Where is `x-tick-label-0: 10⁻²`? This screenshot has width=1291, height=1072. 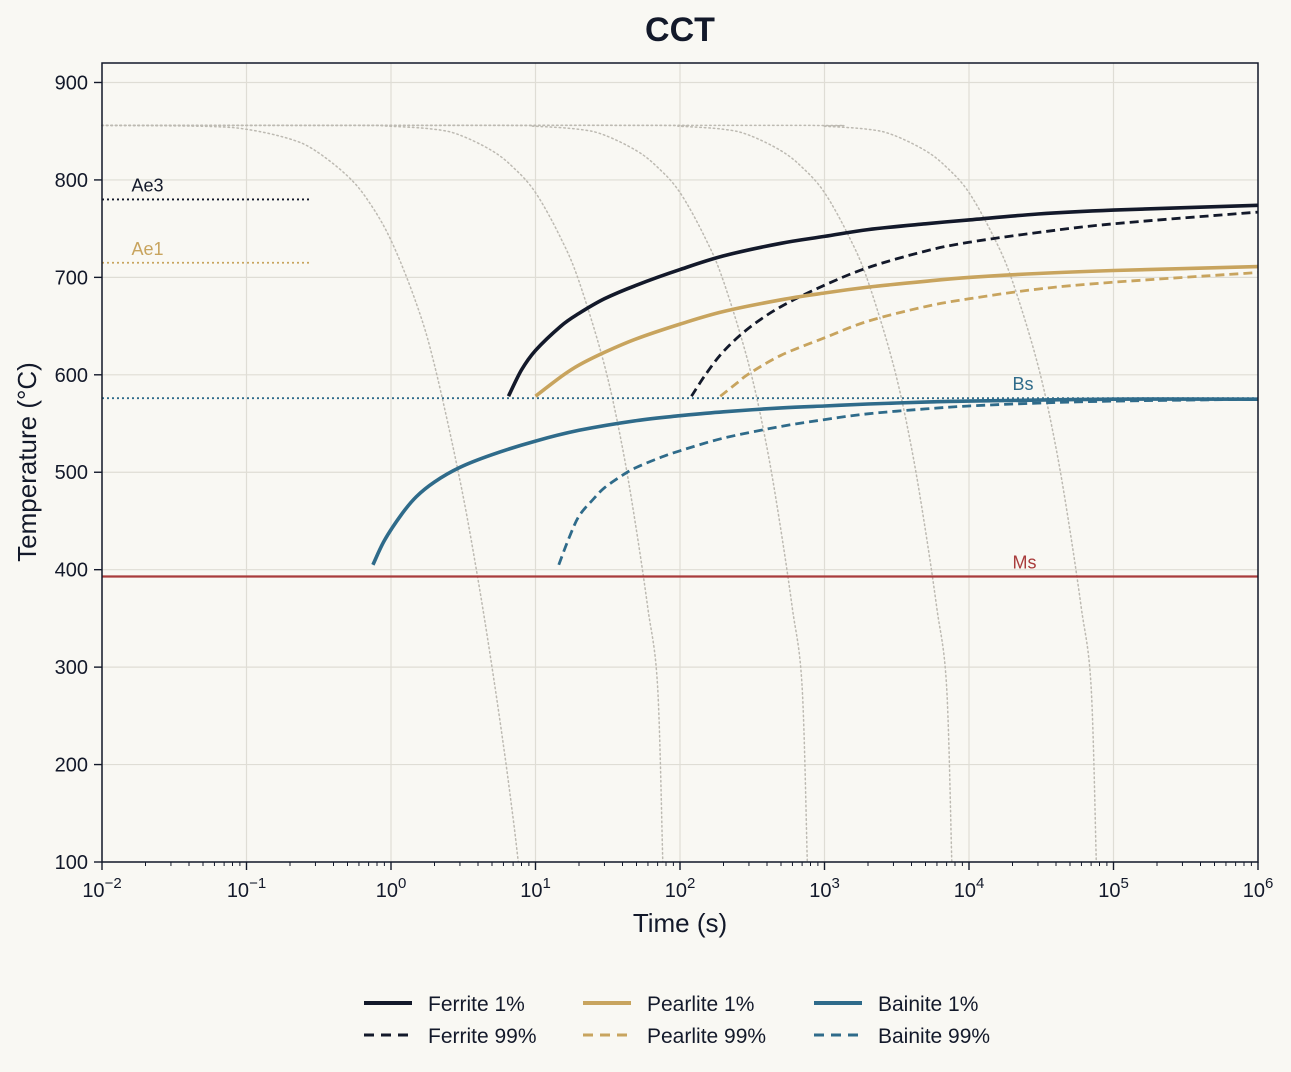
x-tick-label-0: 10⁻² is located at coordinates (101, 888).